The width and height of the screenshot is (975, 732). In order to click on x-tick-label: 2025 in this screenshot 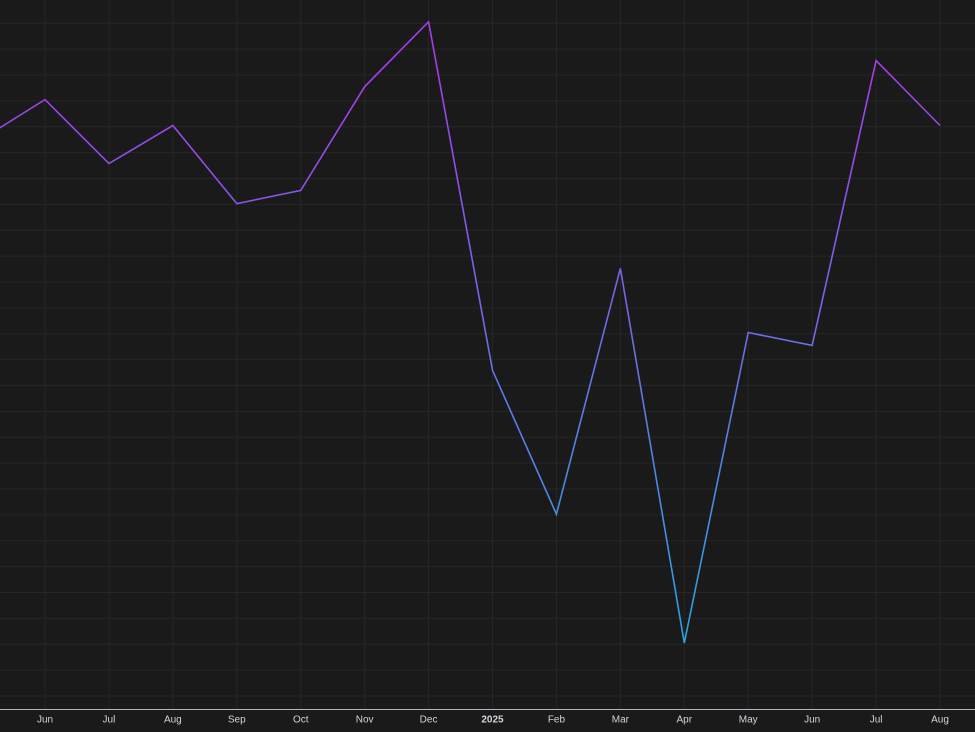, I will do `click(492, 720)`.